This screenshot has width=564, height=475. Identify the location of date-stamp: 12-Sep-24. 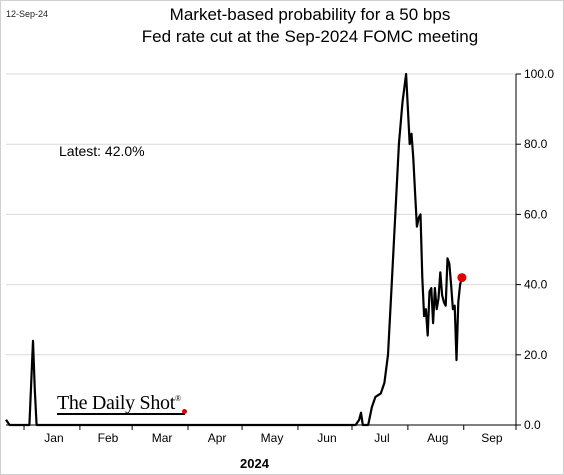
(27, 14).